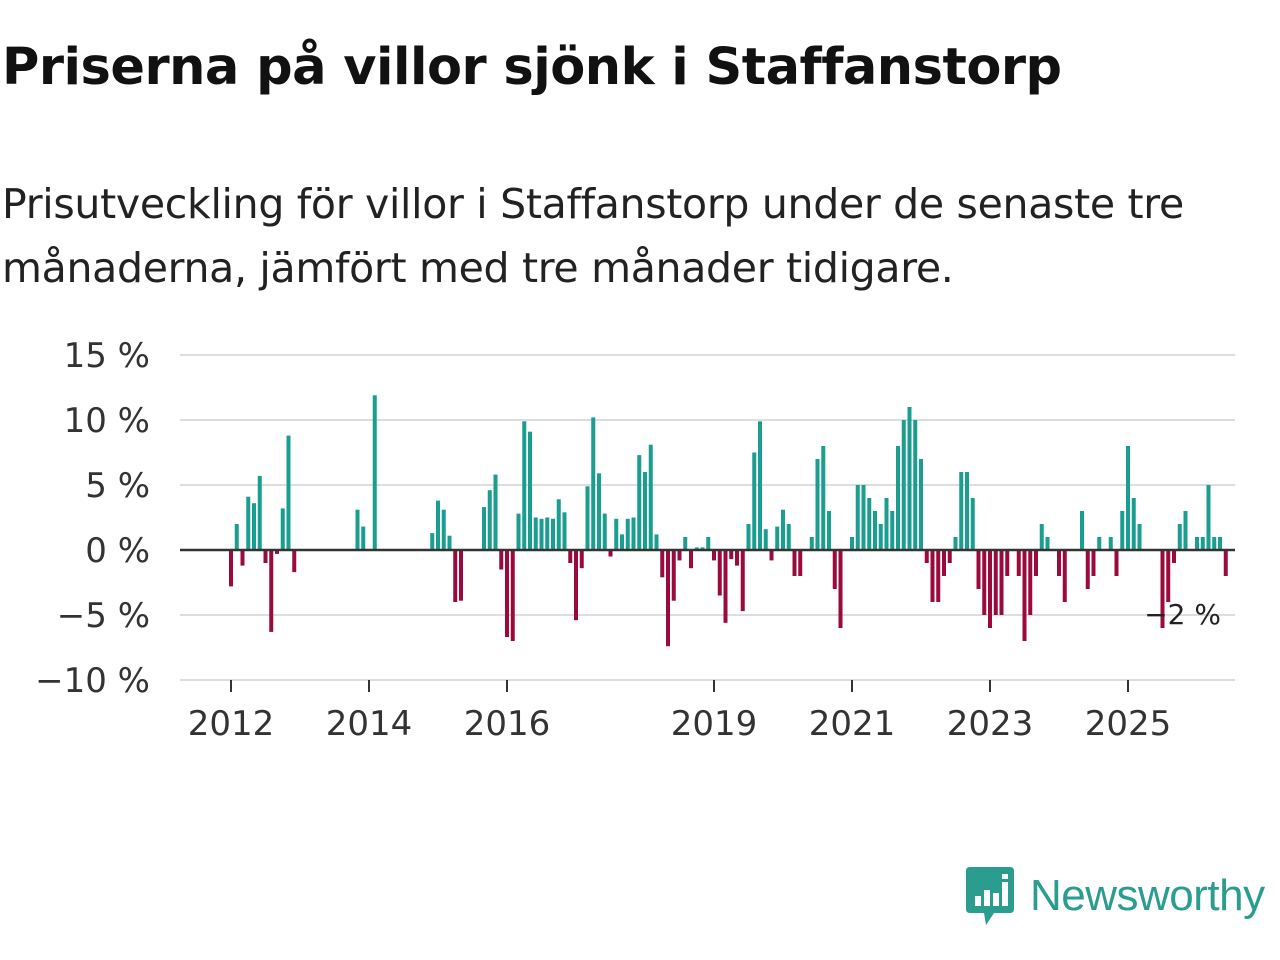  I want to click on x-axis-ticks: 2012 2014 2016 2019 2021 2023 2025, so click(679, 712).